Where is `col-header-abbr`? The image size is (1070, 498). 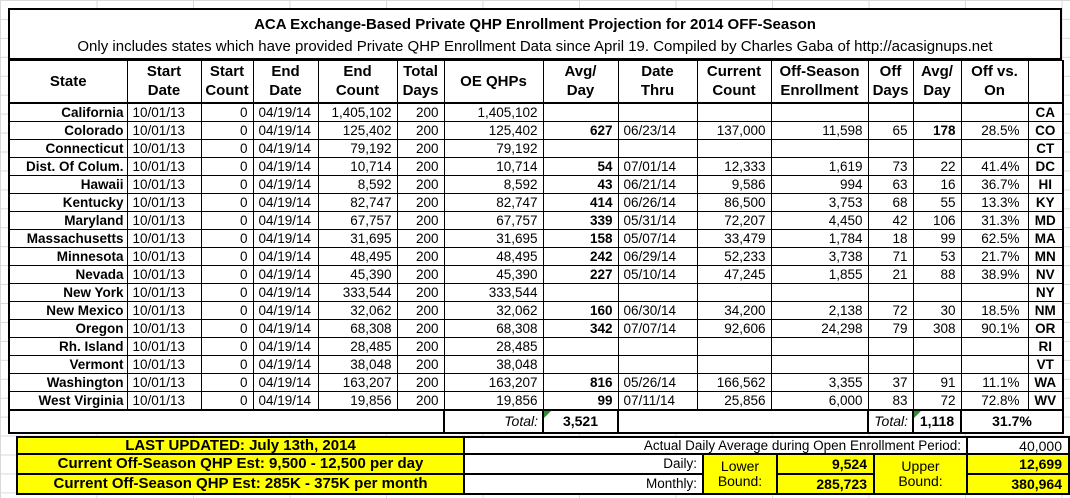 col-header-abbr is located at coordinates (1045, 82).